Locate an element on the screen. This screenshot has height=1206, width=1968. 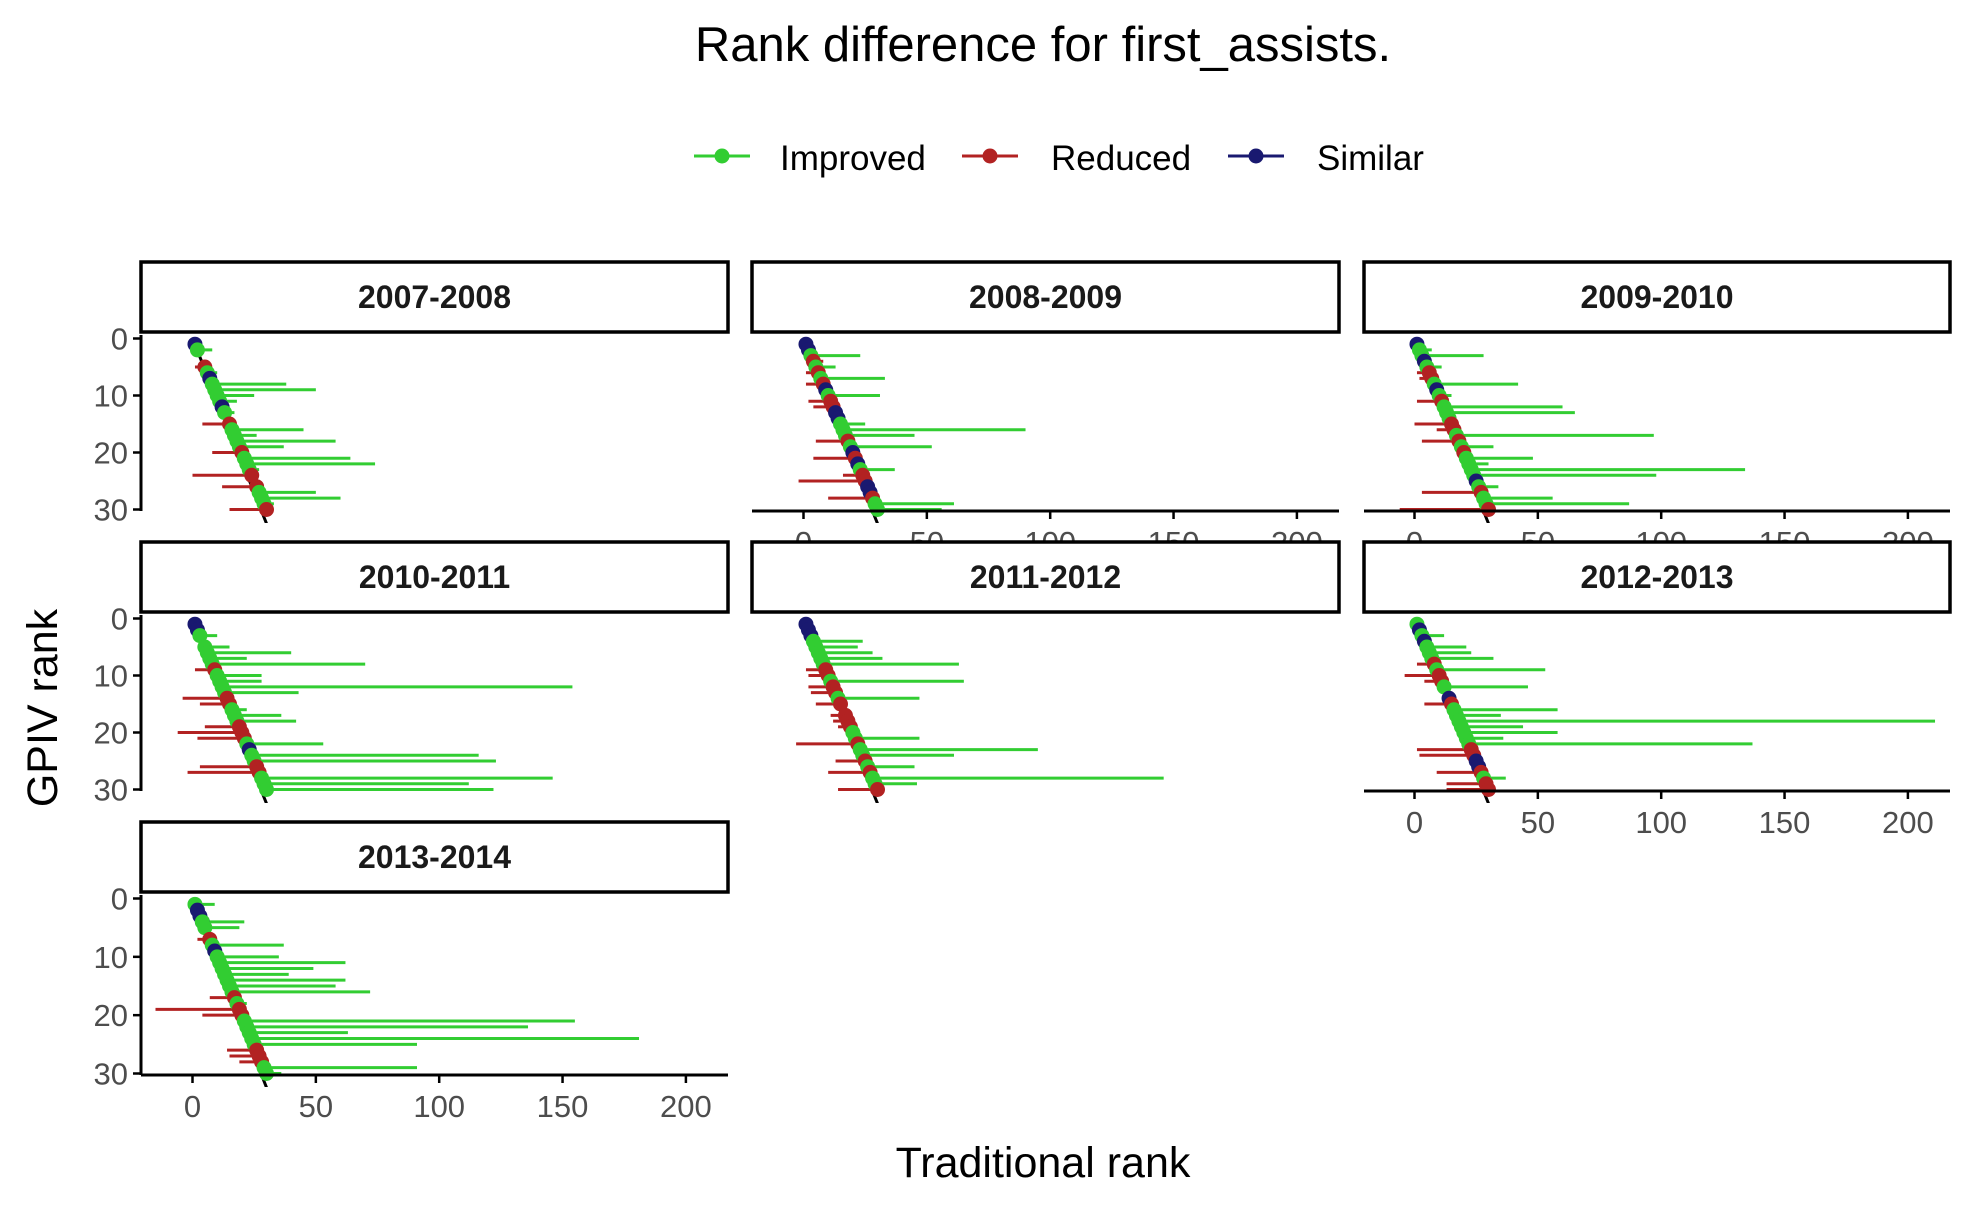
panel-2010-2011: 2010-2011 0 10 20 30 is located at coordinates (412, 674).